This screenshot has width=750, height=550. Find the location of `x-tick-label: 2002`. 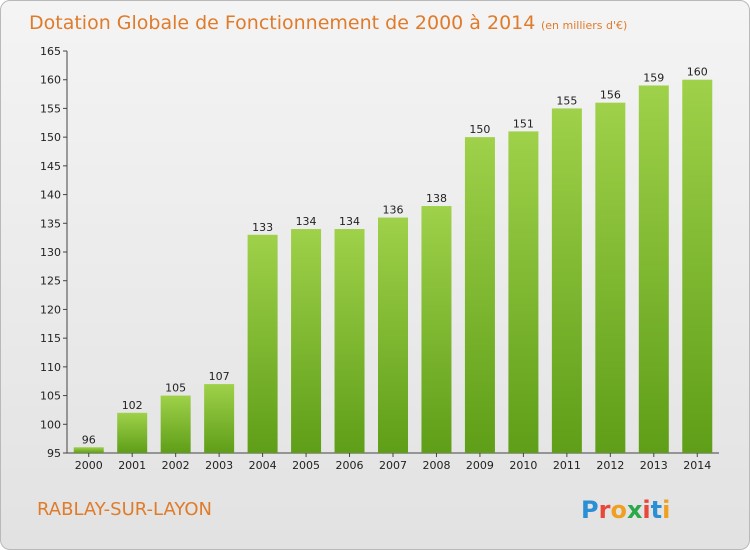

x-tick-label: 2002 is located at coordinates (176, 465).